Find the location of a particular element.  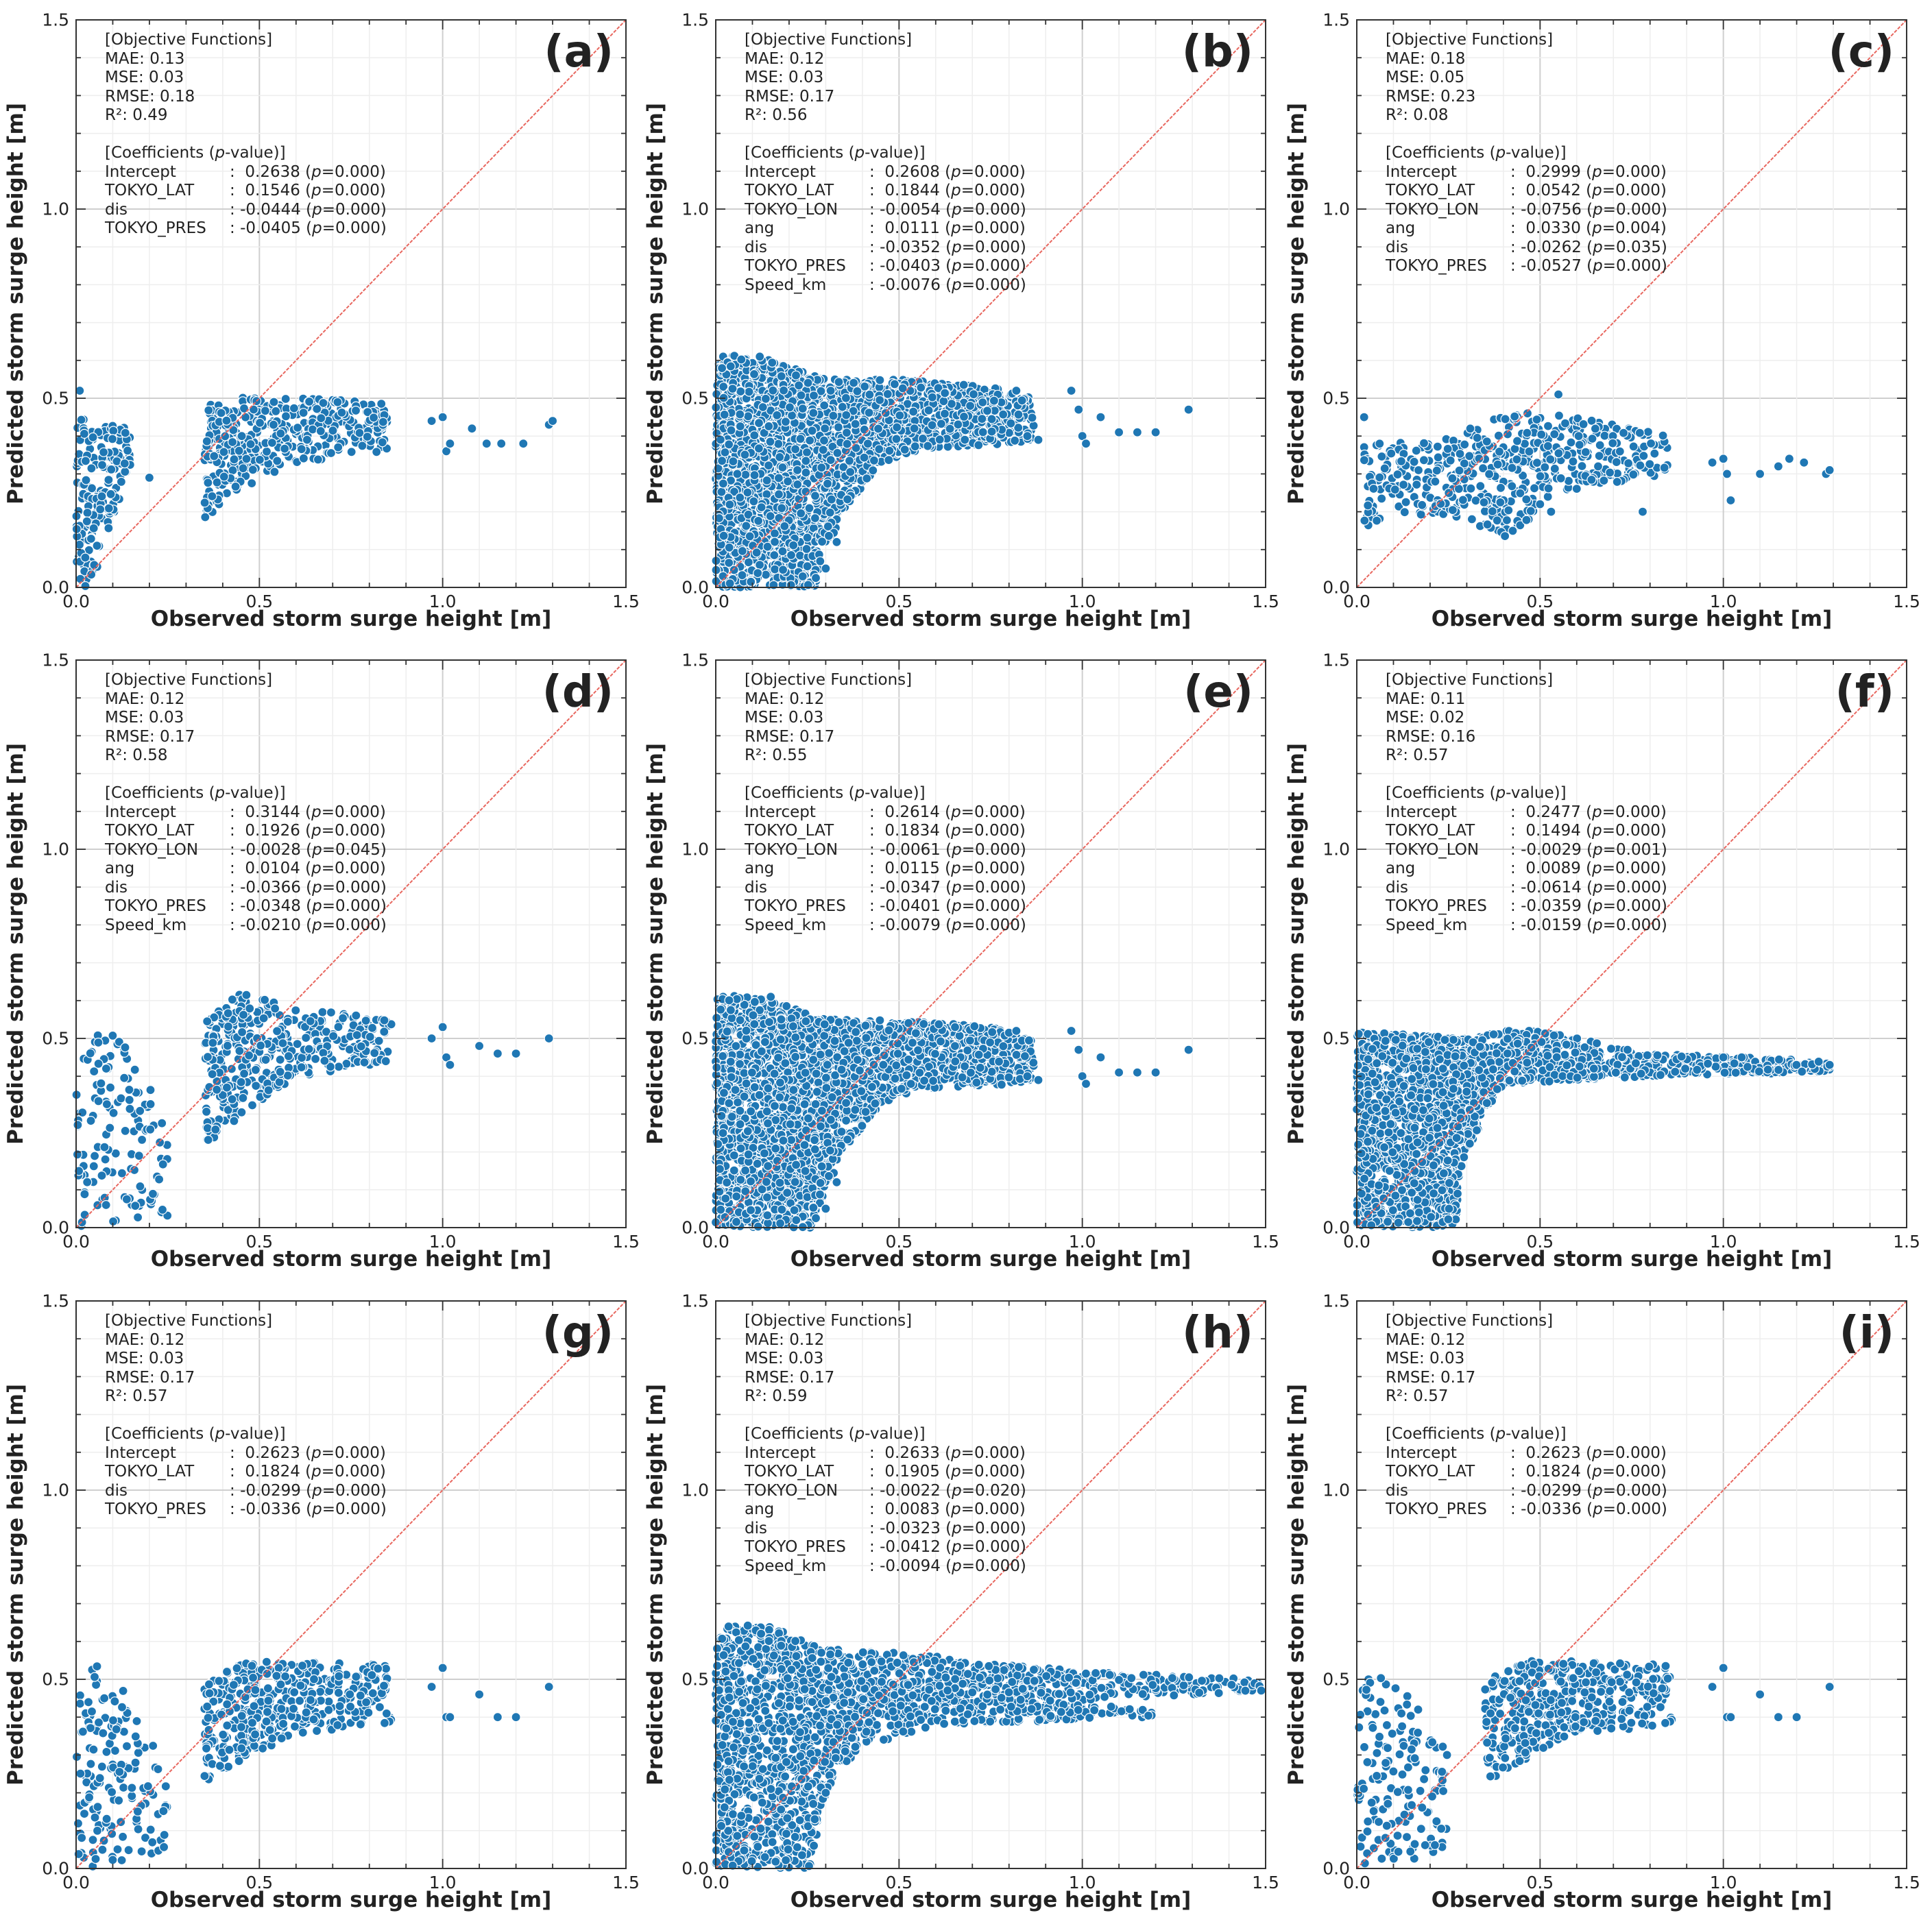

x-tick-label: 1.5 is located at coordinates (1265, 601).